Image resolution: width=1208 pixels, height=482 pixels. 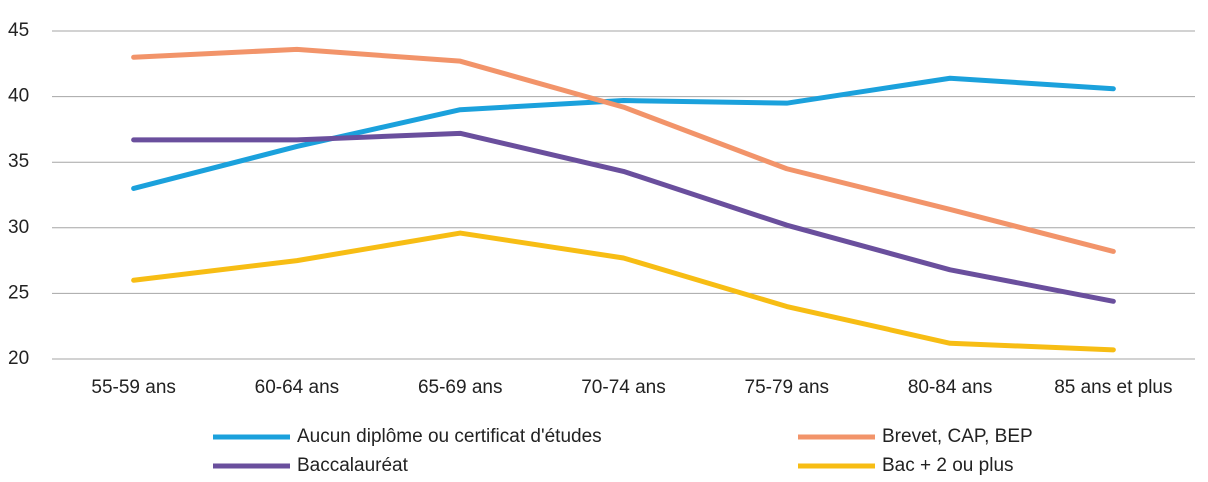 I want to click on y-tick-label: 45, so click(x=18, y=30).